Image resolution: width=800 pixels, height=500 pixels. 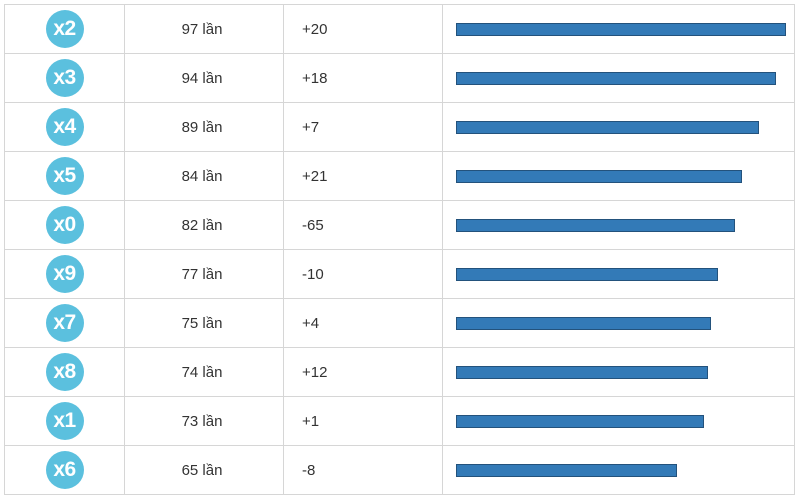 I want to click on change-cell: -10, so click(x=363, y=274).